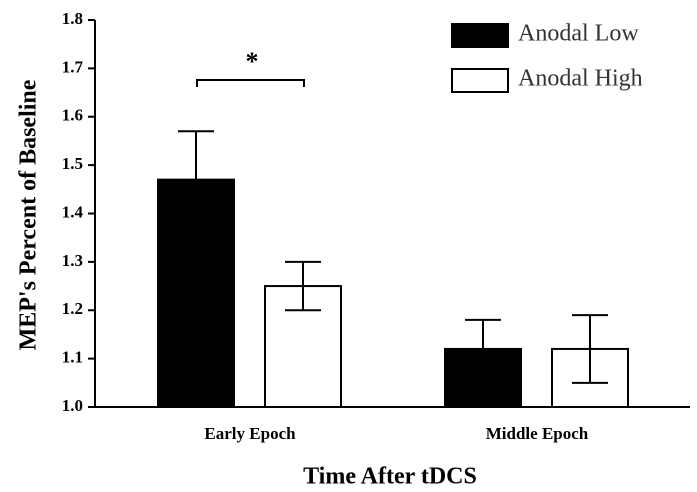 The height and width of the screenshot is (492, 697). Describe the element at coordinates (72, 163) in the screenshot. I see `y-tick-label: 1.5` at that location.